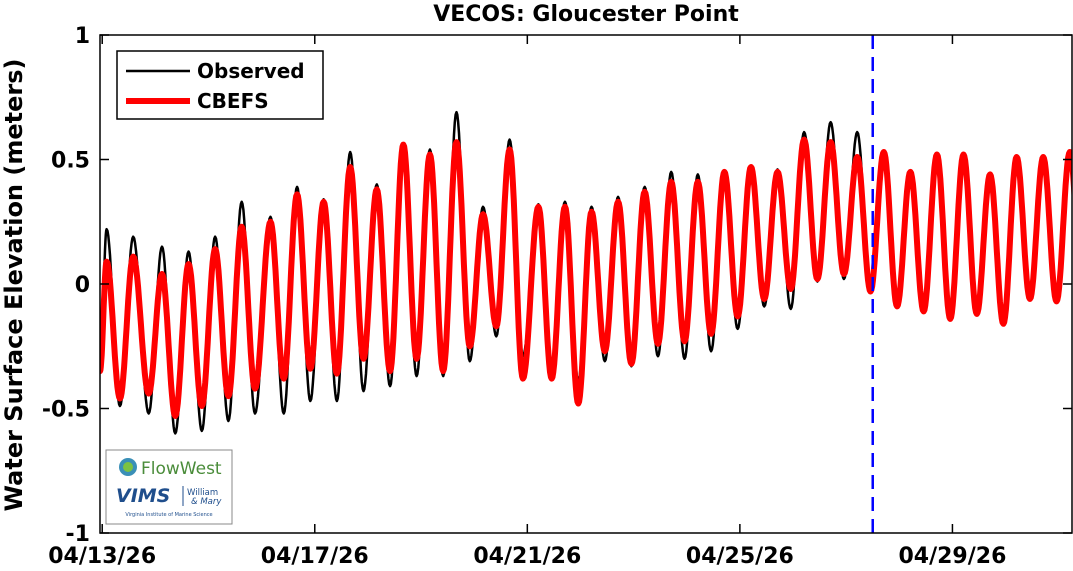  I want to click on legend-label-observed: Observed, so click(251, 71).